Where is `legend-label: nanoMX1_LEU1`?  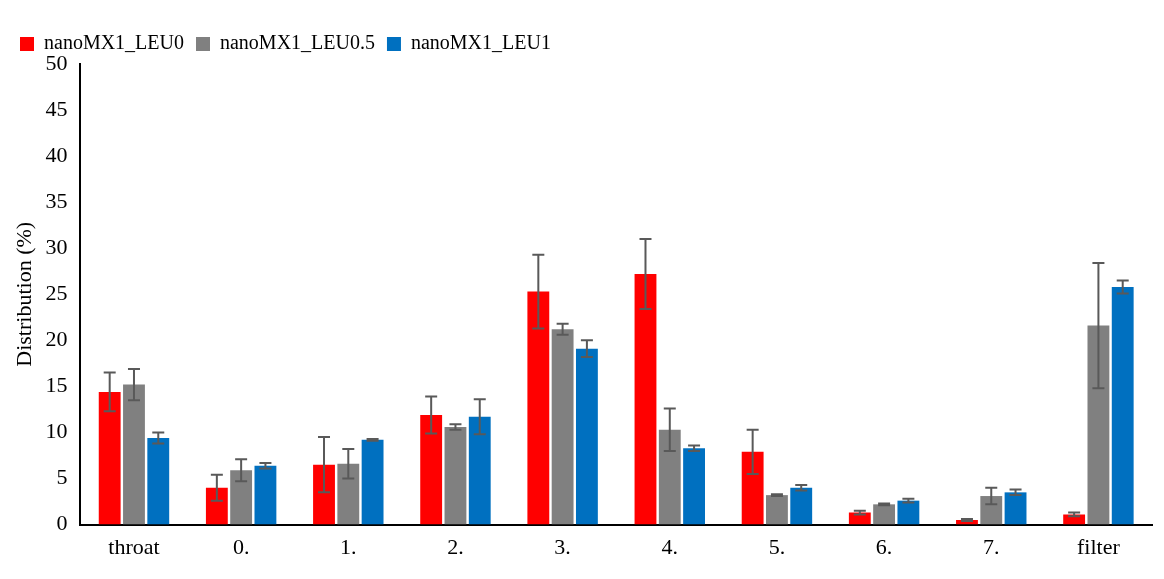
legend-label: nanoMX1_LEU1 is located at coordinates (480, 42).